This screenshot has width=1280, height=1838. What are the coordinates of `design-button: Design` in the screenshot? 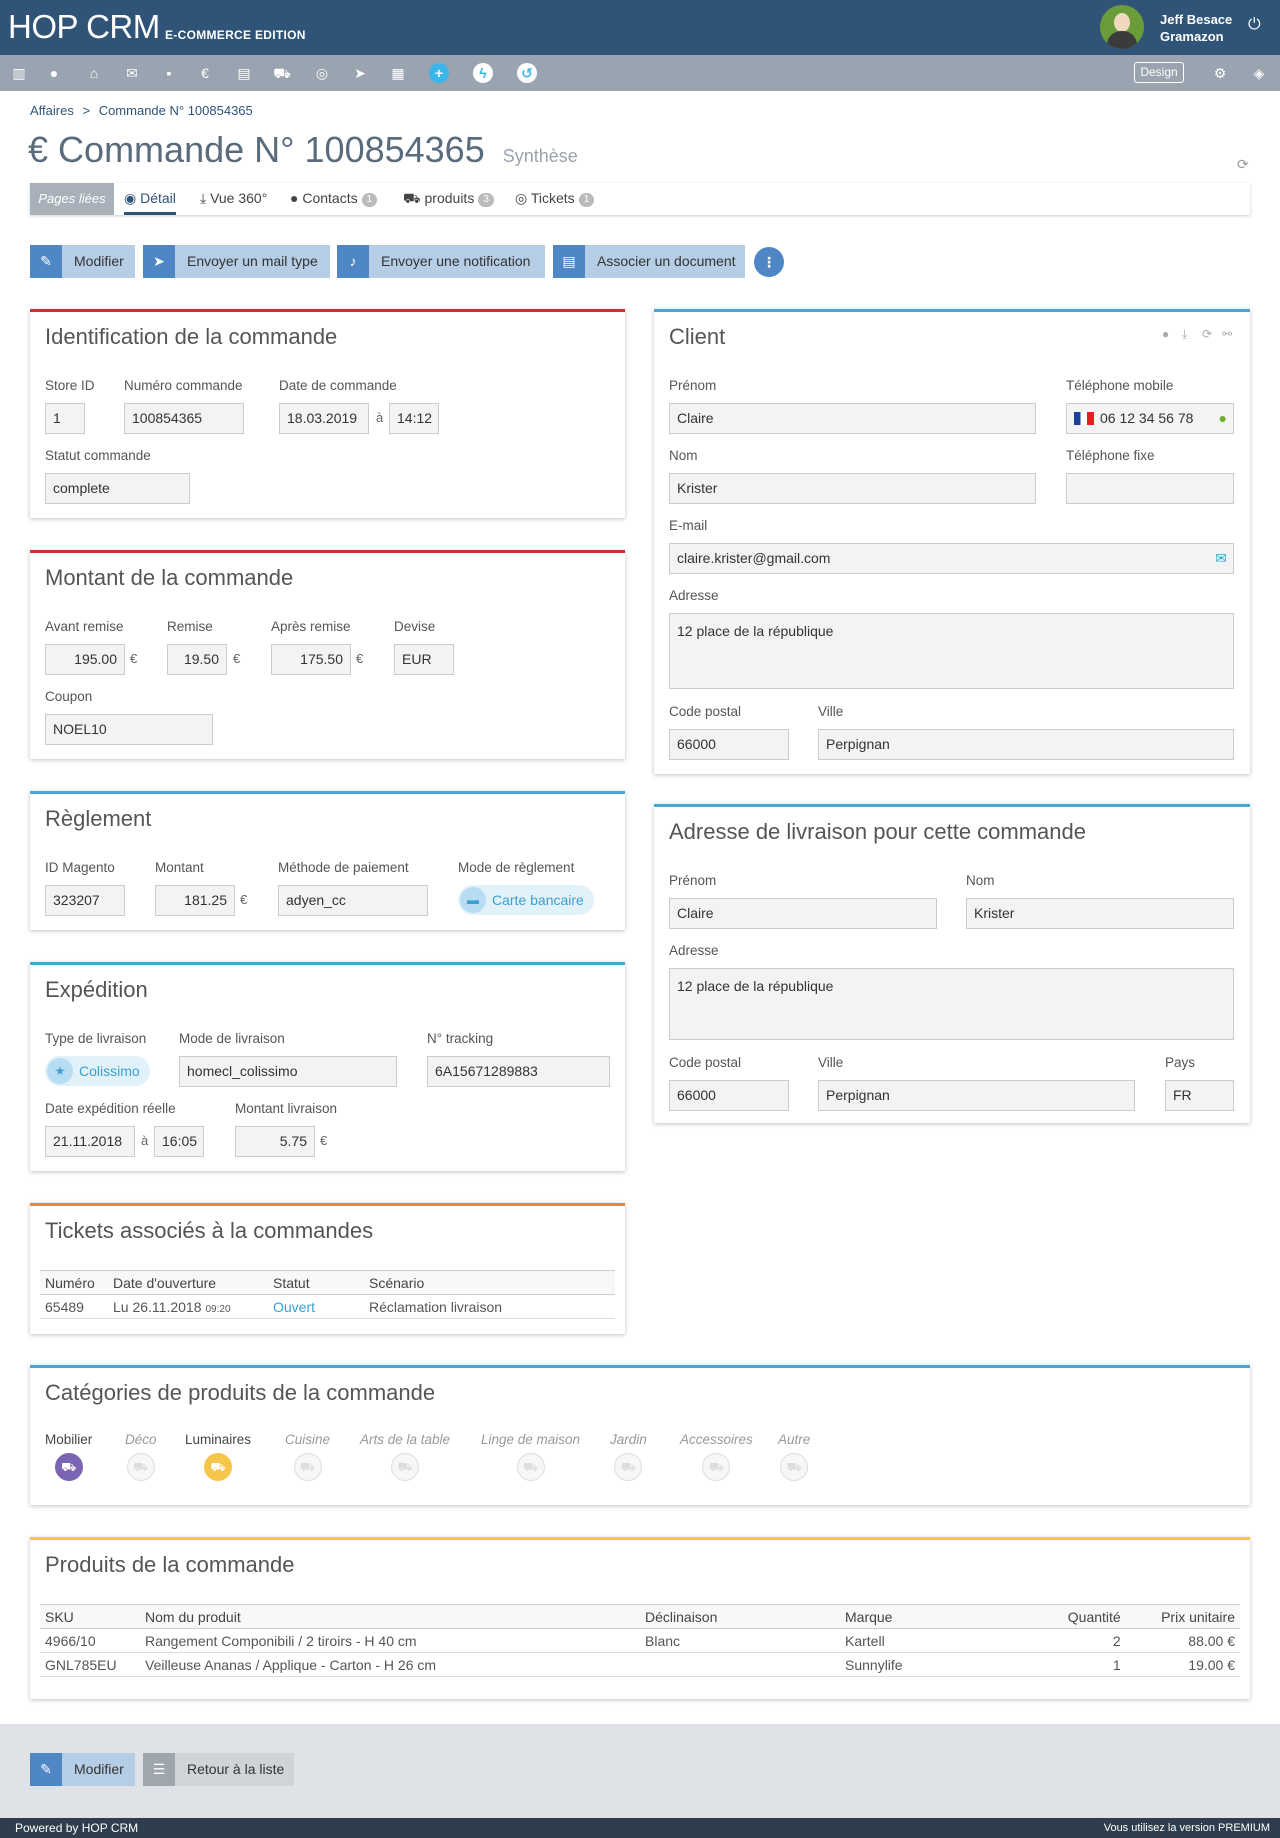 It's located at (1159, 72).